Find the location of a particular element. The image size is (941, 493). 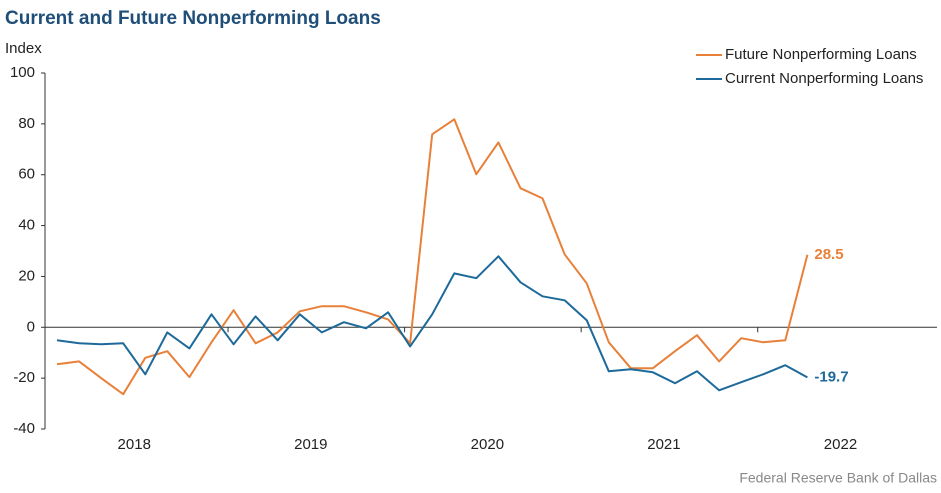

legend-label: Current Nonperforming Loans is located at coordinates (824, 78).